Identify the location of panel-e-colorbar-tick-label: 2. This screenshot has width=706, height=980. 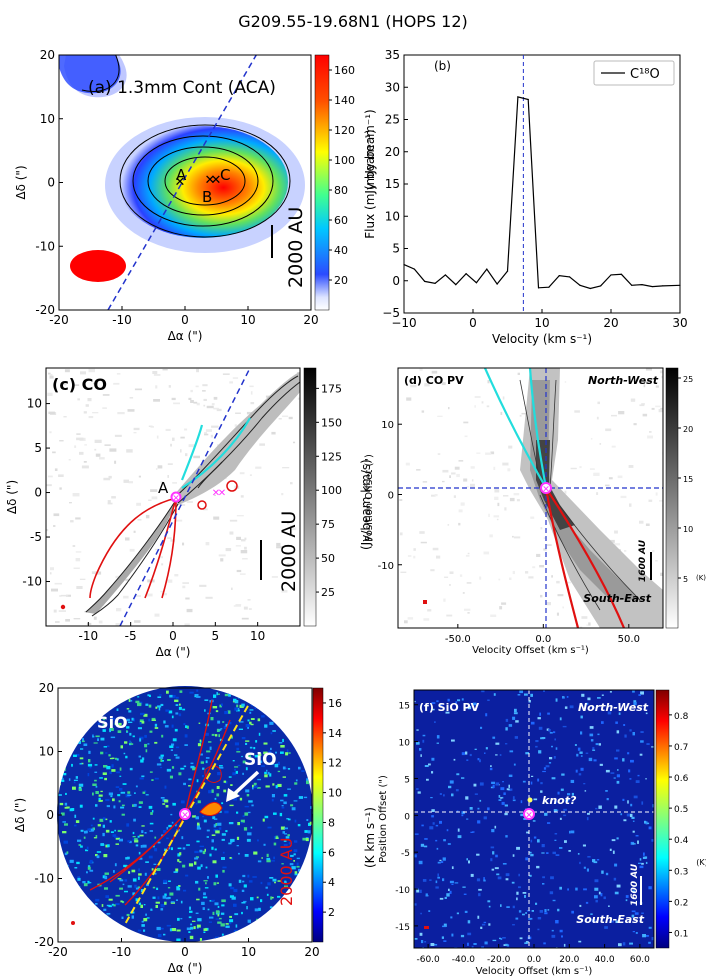
(331, 912).